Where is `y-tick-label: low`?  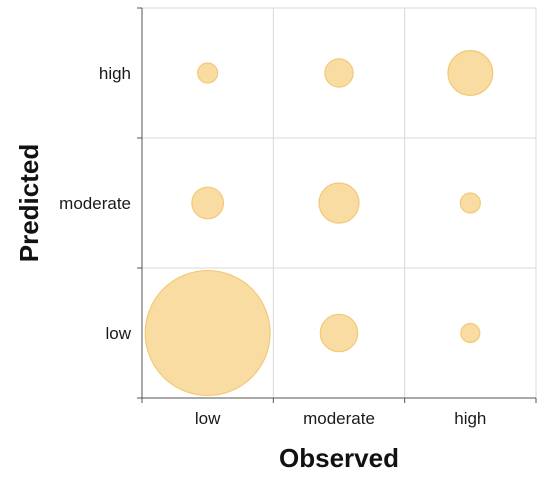
y-tick-label: low is located at coordinates (118, 333).